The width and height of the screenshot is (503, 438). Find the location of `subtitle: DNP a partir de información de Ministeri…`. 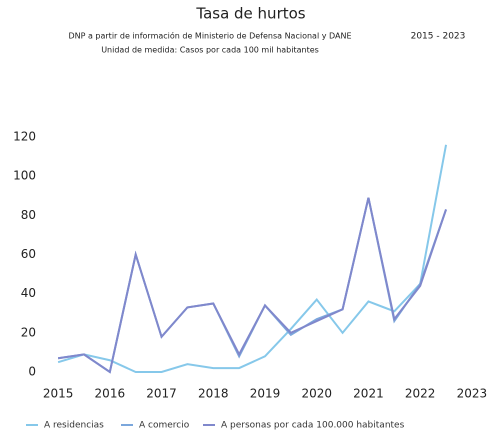

subtitle: DNP a partir de información de Ministeri… is located at coordinates (209, 36).